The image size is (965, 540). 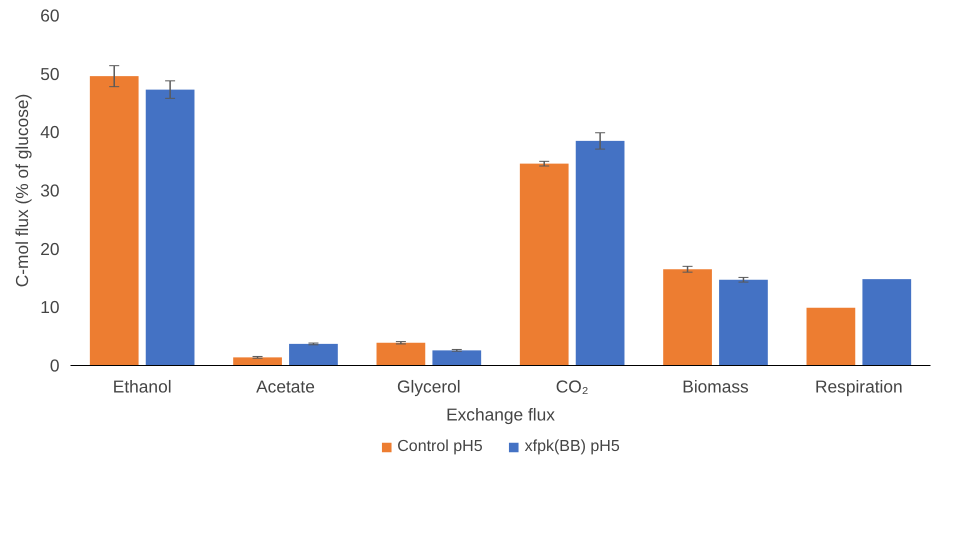 What do you see at coordinates (440, 447) in the screenshot?
I see `legend-label: Control pH5` at bounding box center [440, 447].